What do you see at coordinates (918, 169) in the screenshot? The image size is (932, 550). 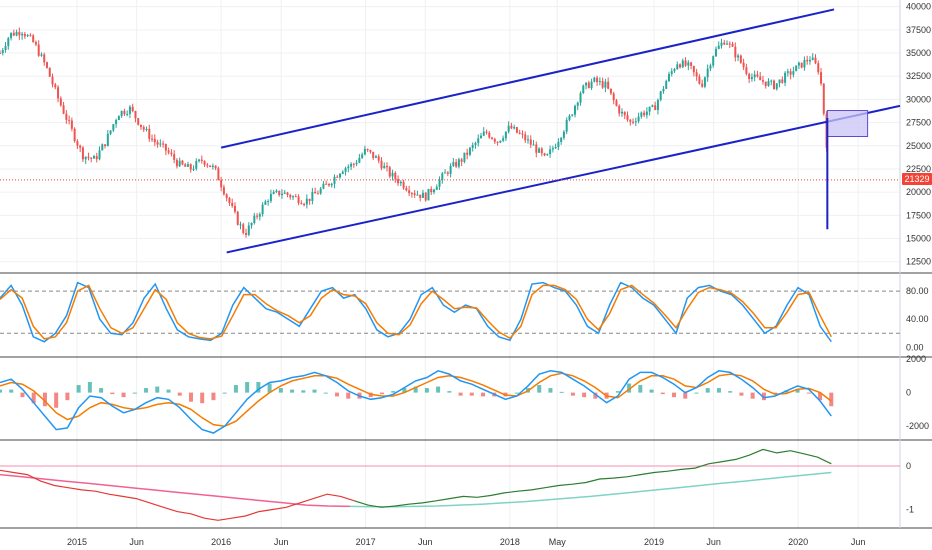 I see `price-axis-label: 22500` at bounding box center [918, 169].